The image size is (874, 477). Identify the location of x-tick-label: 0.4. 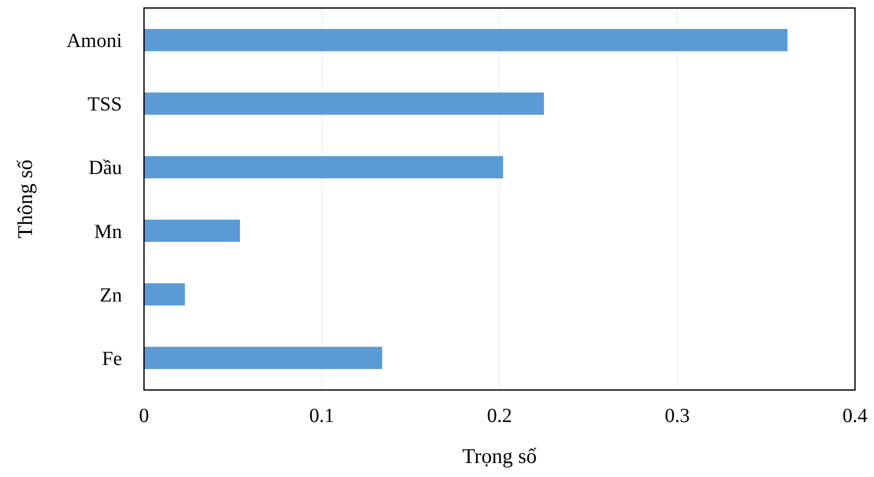
(855, 416).